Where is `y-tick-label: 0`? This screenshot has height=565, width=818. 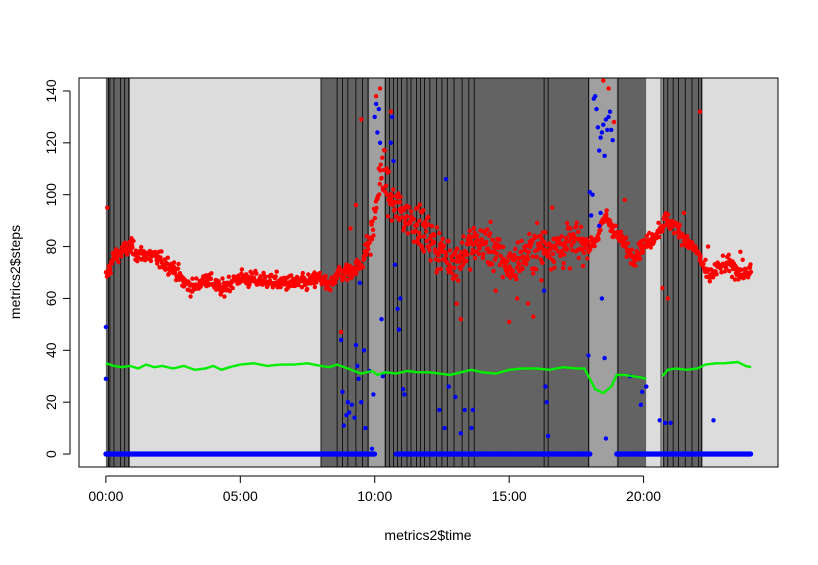
y-tick-label: 0 is located at coordinates (51, 454).